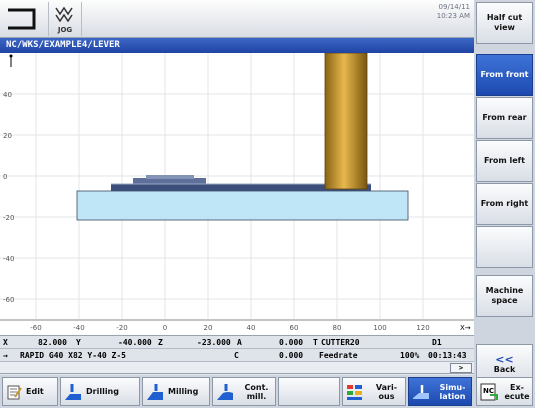 This screenshot has height=408, width=535. What do you see at coordinates (5, 342) in the screenshot?
I see `x-label: X` at bounding box center [5, 342].